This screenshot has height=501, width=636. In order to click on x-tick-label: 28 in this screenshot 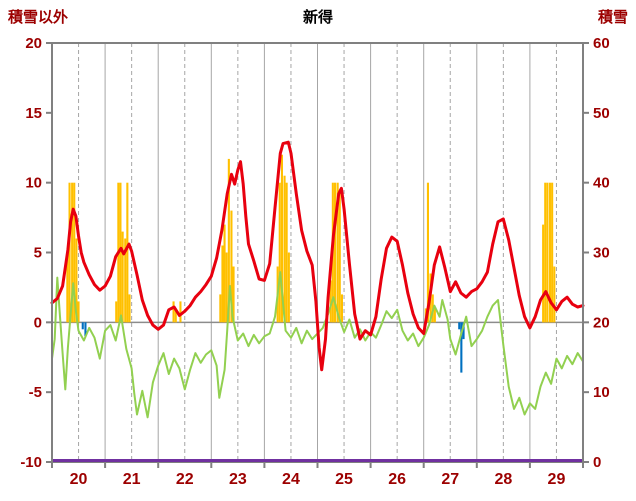, I will do `click(503, 479)`.